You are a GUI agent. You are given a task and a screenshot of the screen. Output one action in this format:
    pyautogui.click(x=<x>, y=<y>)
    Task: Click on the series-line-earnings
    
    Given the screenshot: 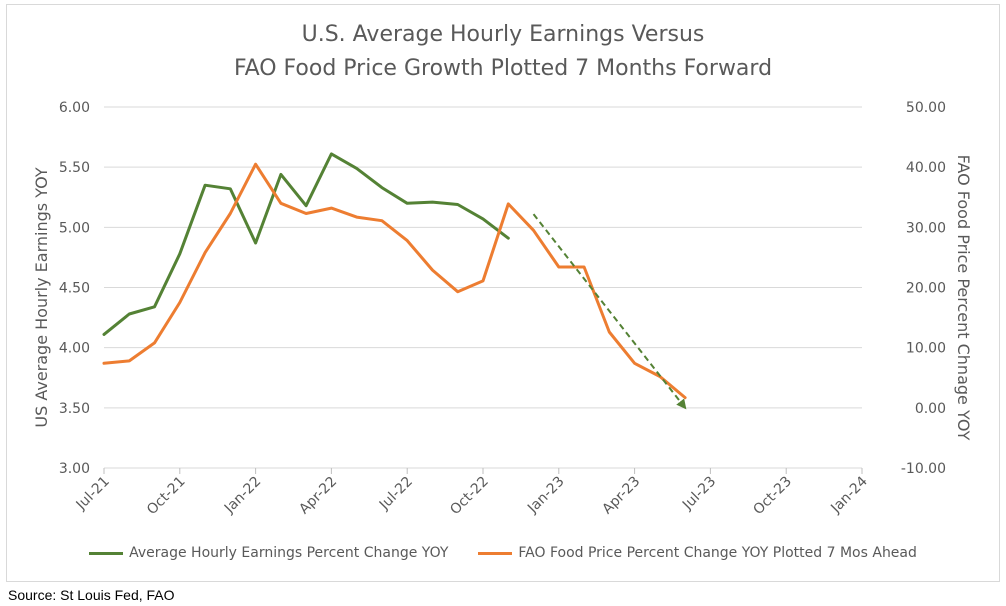 What is the action you would take?
    pyautogui.click(x=306, y=244)
    